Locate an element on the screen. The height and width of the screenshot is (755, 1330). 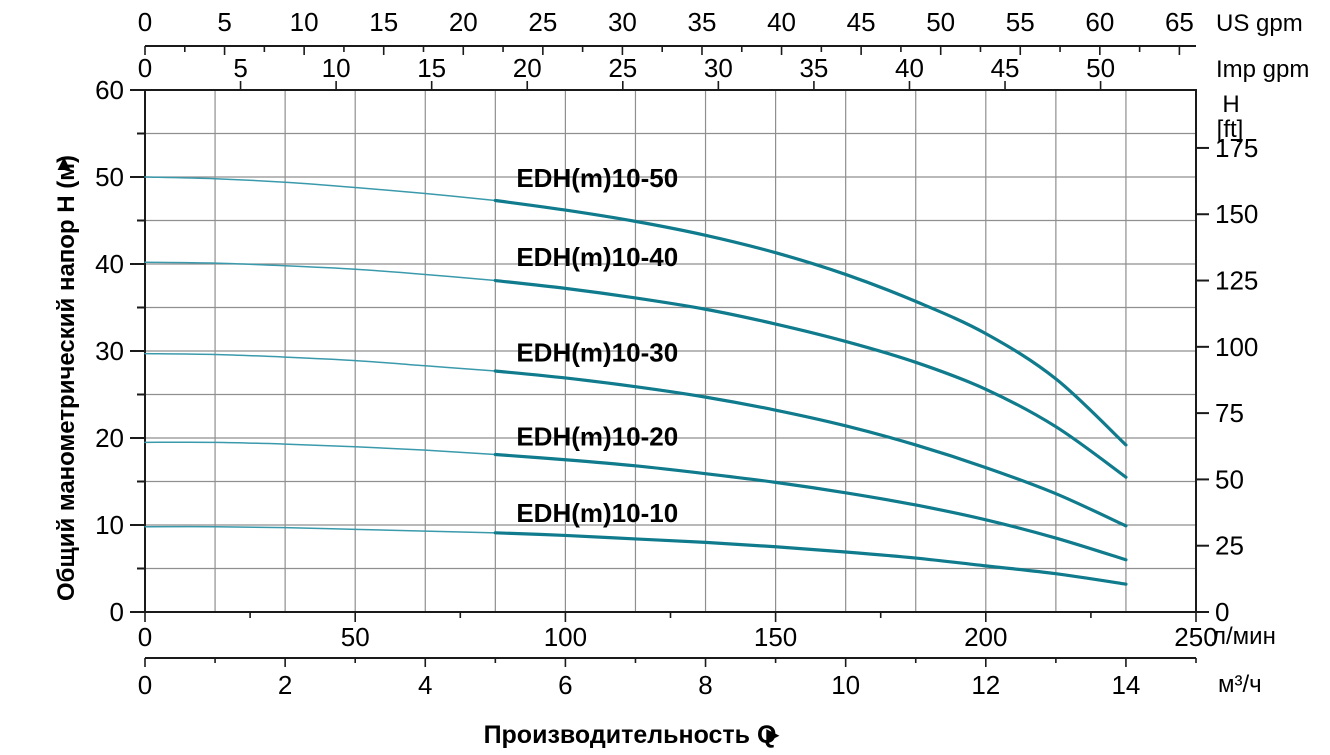
us-gpm-tick-label: 25 is located at coordinates (542, 22).